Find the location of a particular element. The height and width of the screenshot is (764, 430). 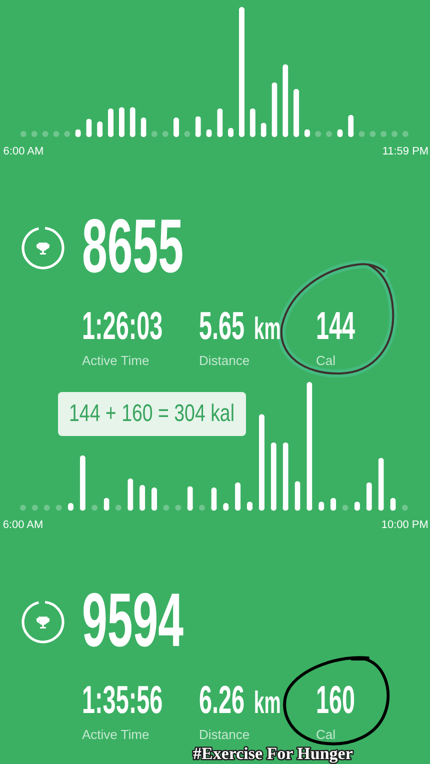

text: 1:35:56 is located at coordinates (122, 700).